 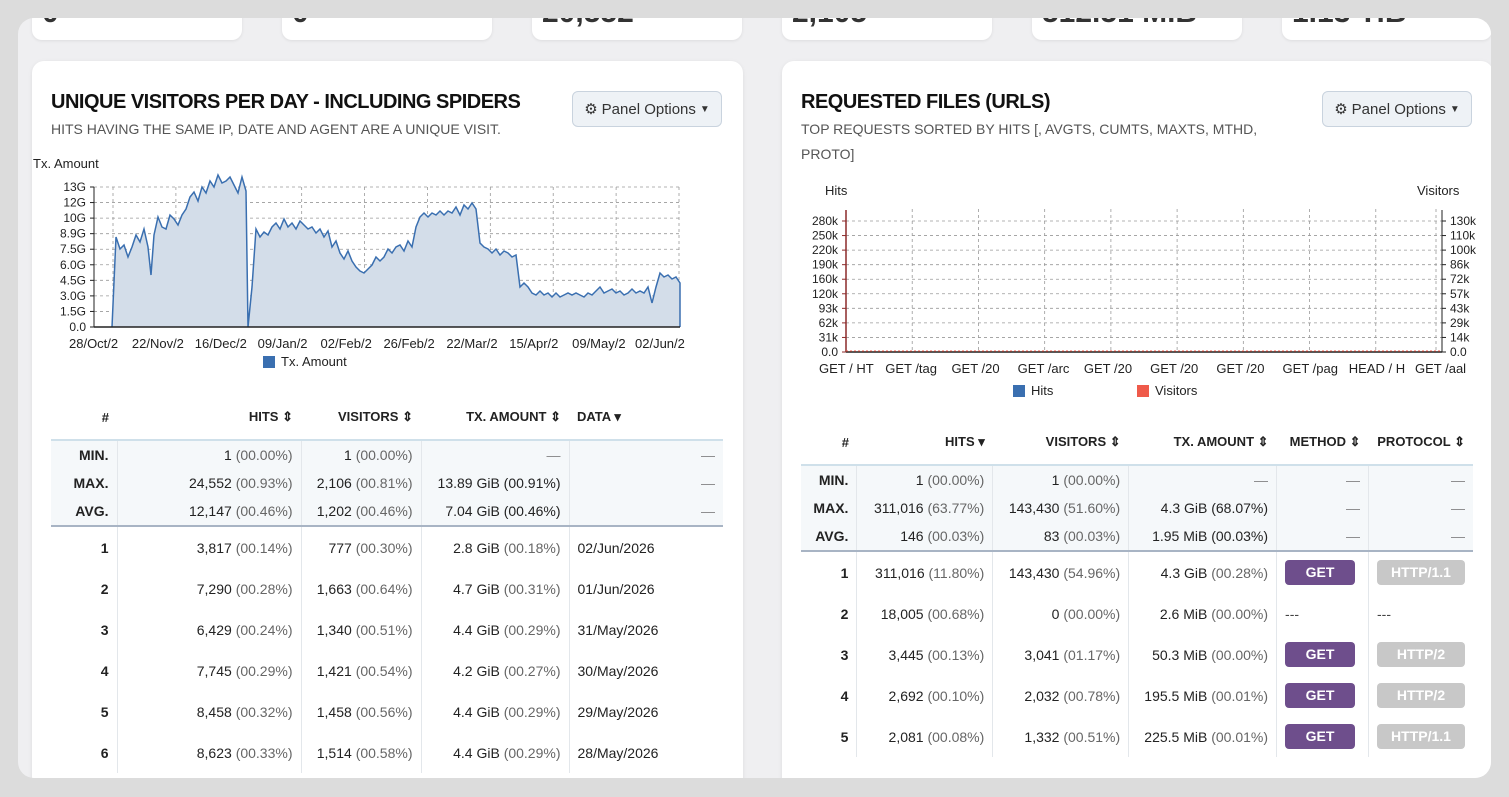 What do you see at coordinates (1137, 29) in the screenshot?
I see `summary-card: 512.51 MiB` at bounding box center [1137, 29].